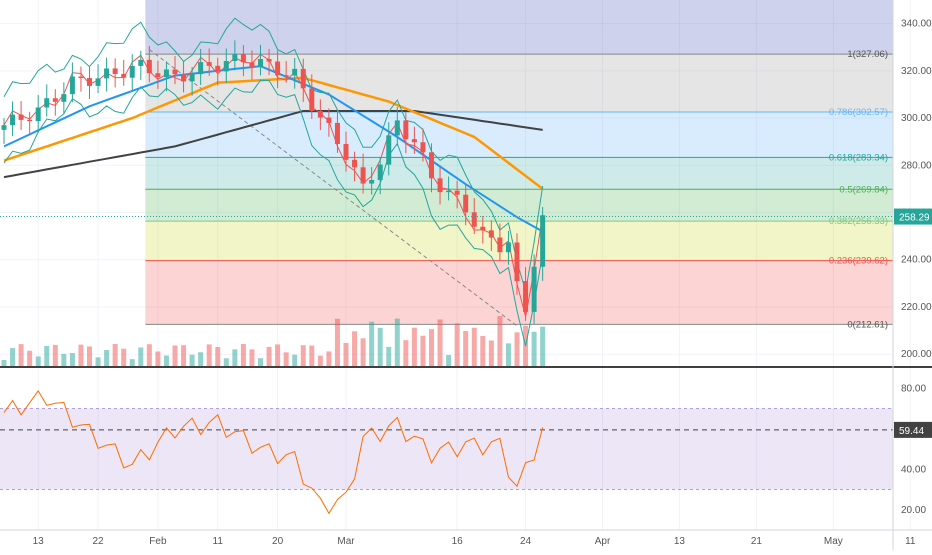  Describe the element at coordinates (273, 452) in the screenshot. I see `rsi-line` at that location.